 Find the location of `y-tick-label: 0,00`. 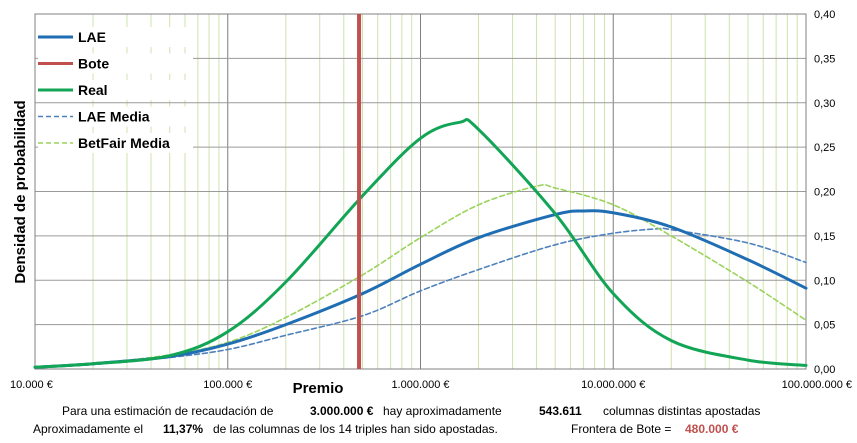

y-tick-label: 0,00 is located at coordinates (824, 370).